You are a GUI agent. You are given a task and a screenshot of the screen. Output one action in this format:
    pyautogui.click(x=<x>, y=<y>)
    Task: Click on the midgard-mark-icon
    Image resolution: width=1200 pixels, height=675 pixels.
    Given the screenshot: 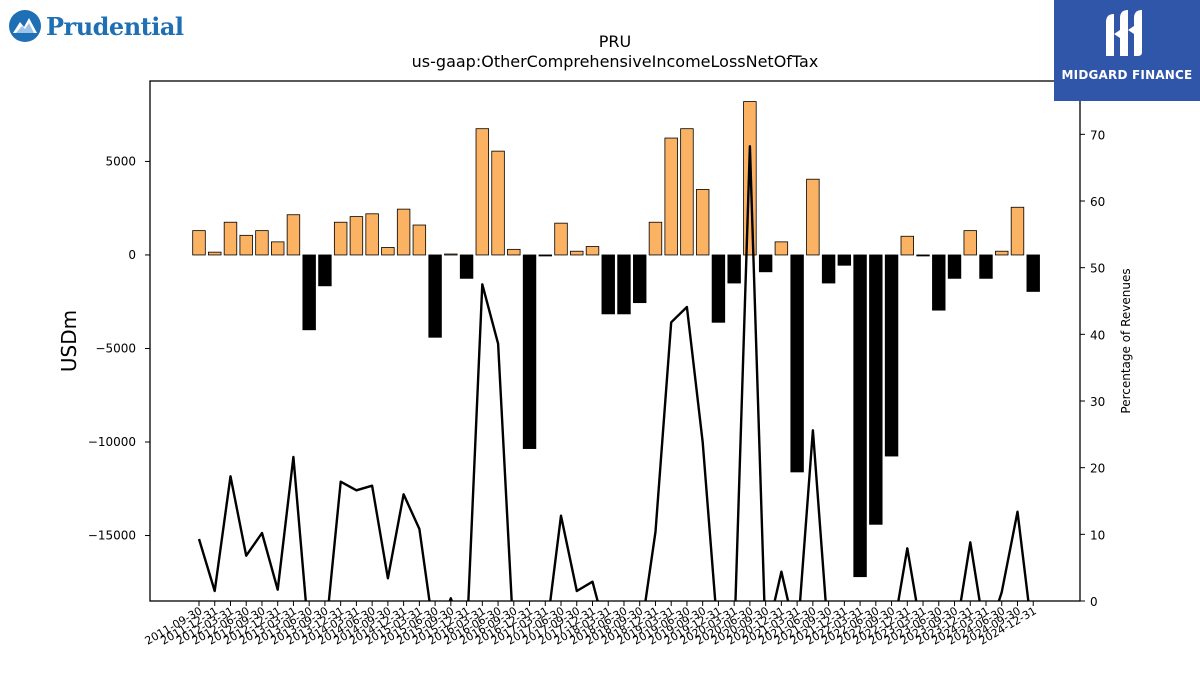 What is the action you would take?
    pyautogui.click(x=1124, y=33)
    